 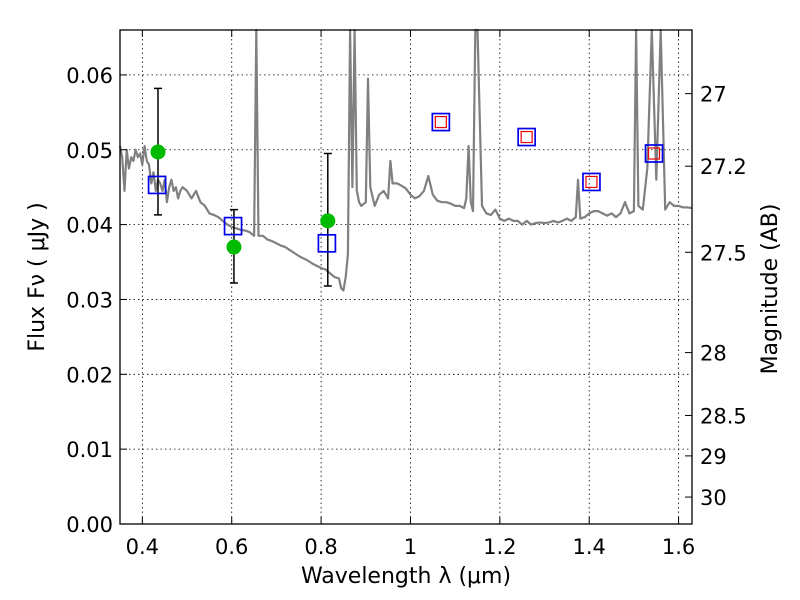 What do you see at coordinates (89, 375) in the screenshot?
I see `y-tick-label: 0.02` at bounding box center [89, 375].